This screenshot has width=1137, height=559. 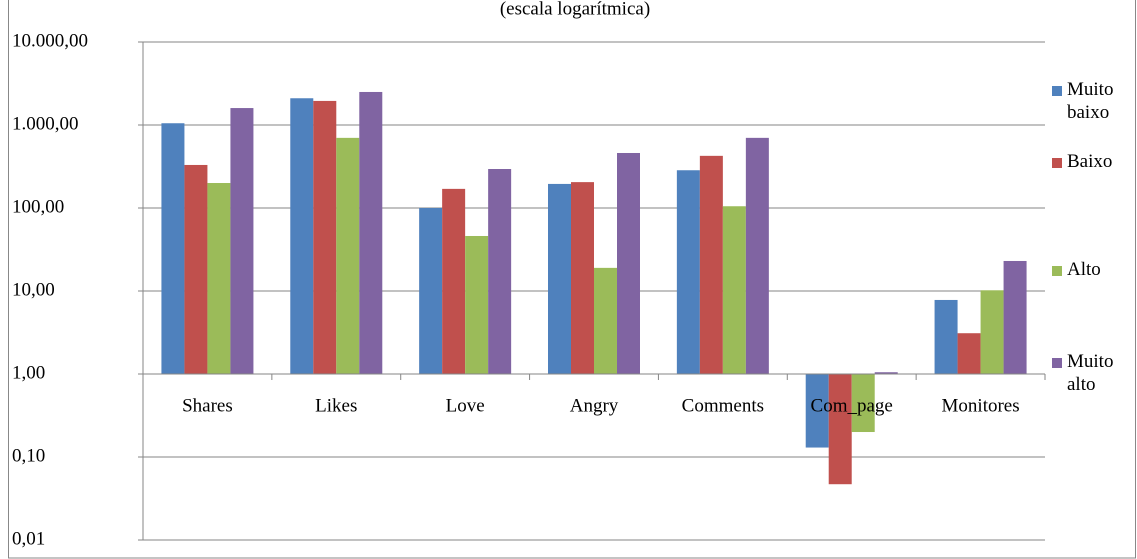 What do you see at coordinates (575, 9) in the screenshot?
I see `chart-subtitle: (escala logarítmica)` at bounding box center [575, 9].